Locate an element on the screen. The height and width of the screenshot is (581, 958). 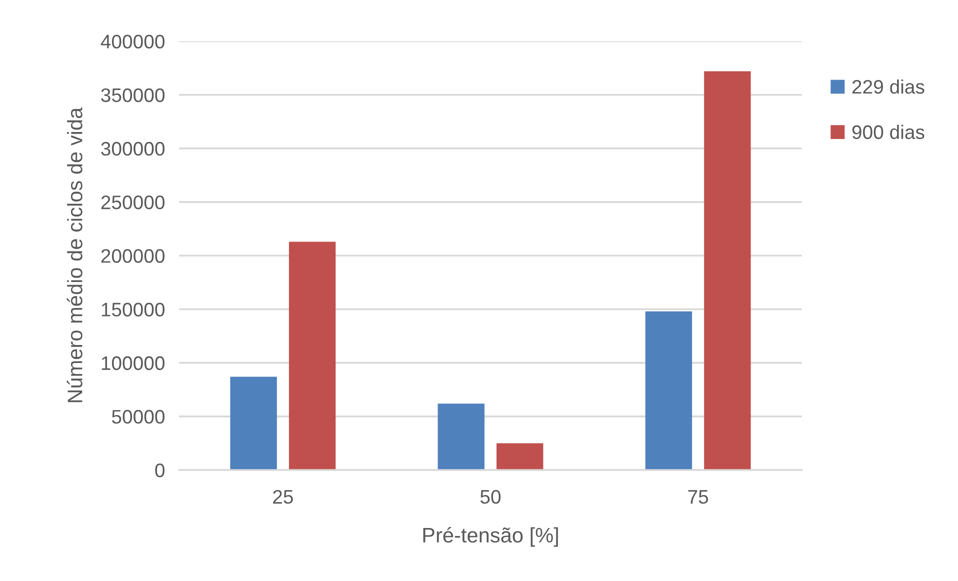
legend-label: 229 dias is located at coordinates (888, 86).